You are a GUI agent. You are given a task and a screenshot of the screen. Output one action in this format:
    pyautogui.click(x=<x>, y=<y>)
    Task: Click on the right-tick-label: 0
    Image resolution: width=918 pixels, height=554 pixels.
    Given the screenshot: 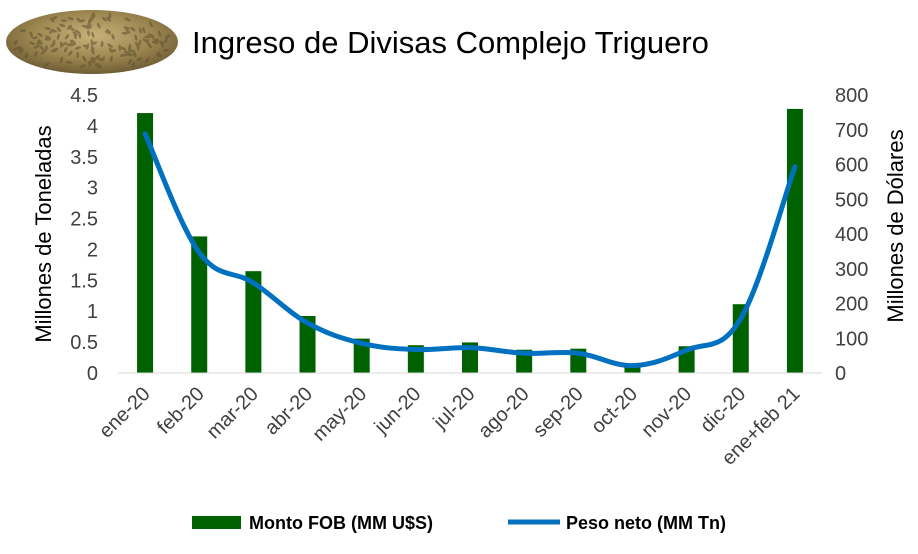 What is the action you would take?
    pyautogui.click(x=840, y=374)
    